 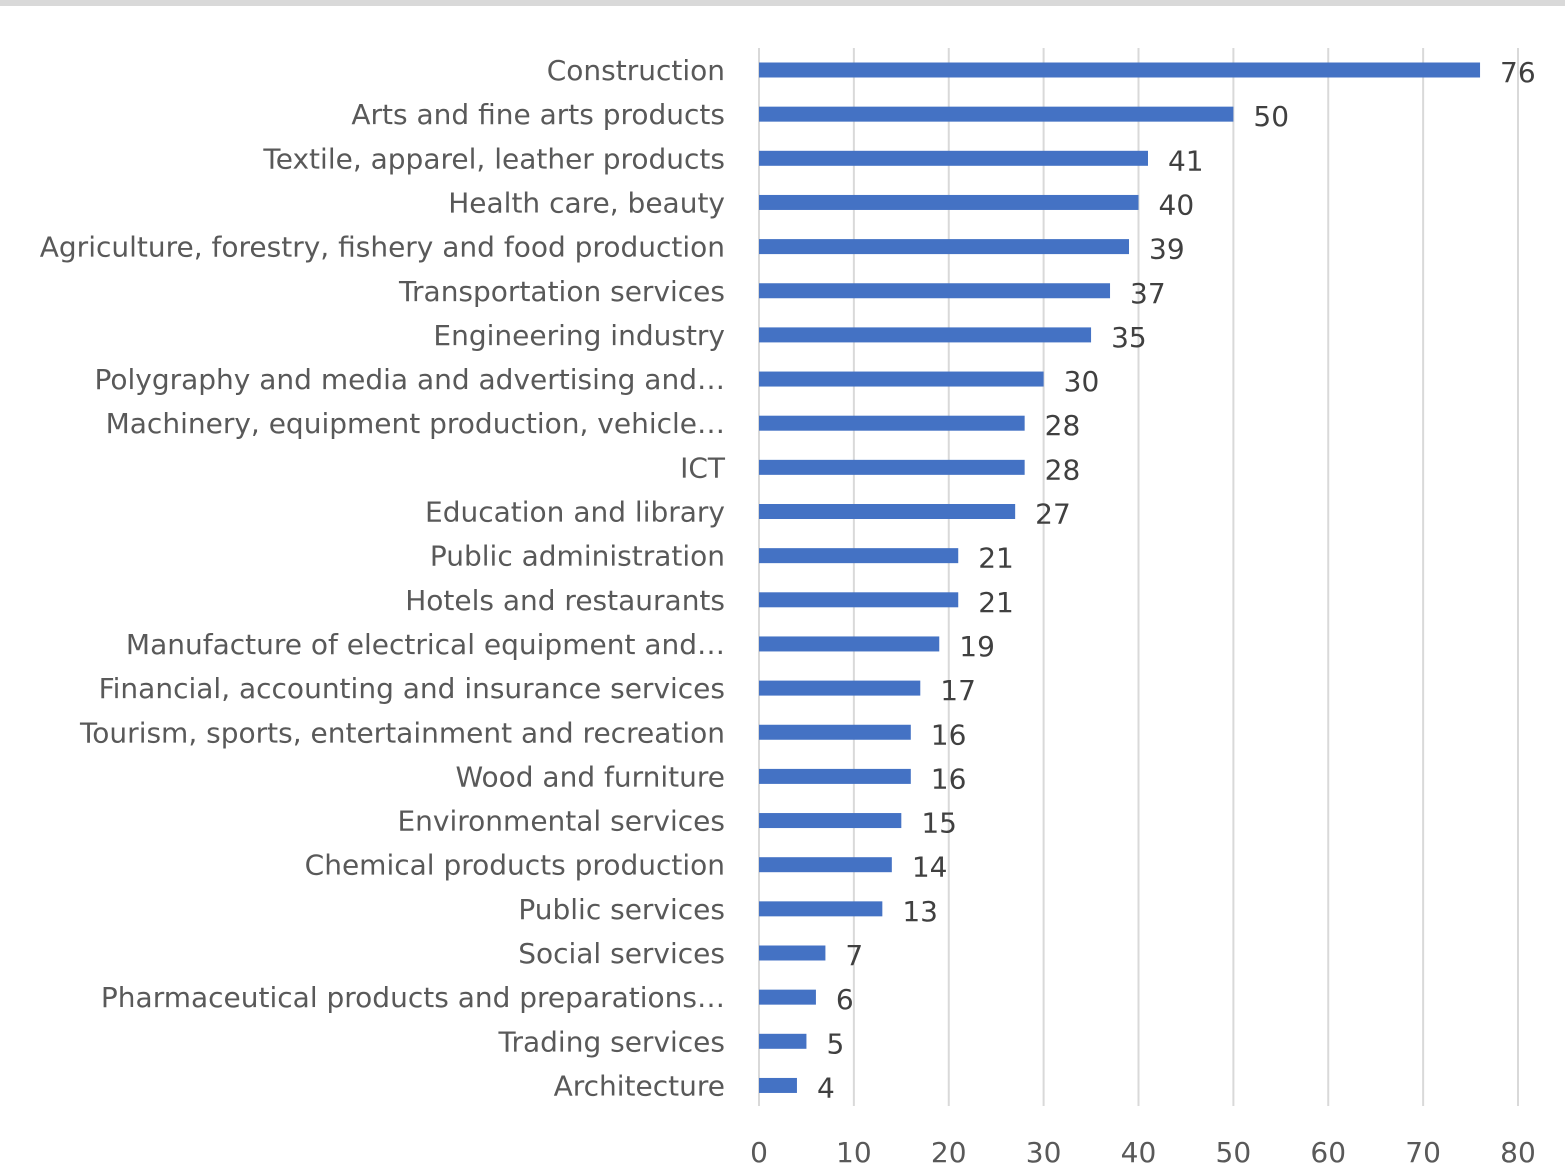 I want to click on category-label: Social services, so click(x=621, y=953).